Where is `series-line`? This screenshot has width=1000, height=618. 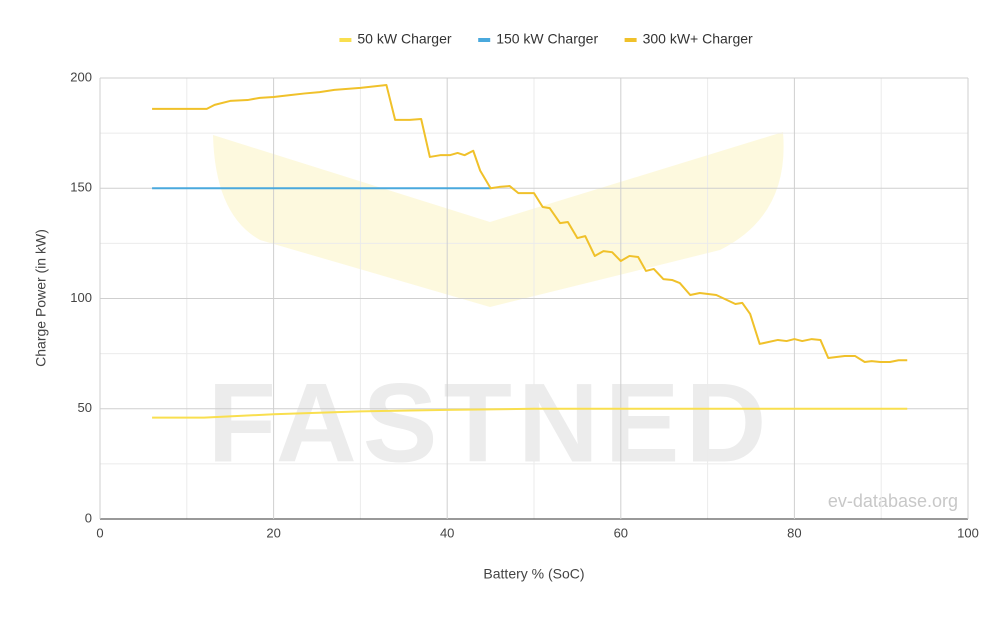
series-line is located at coordinates (530, 413).